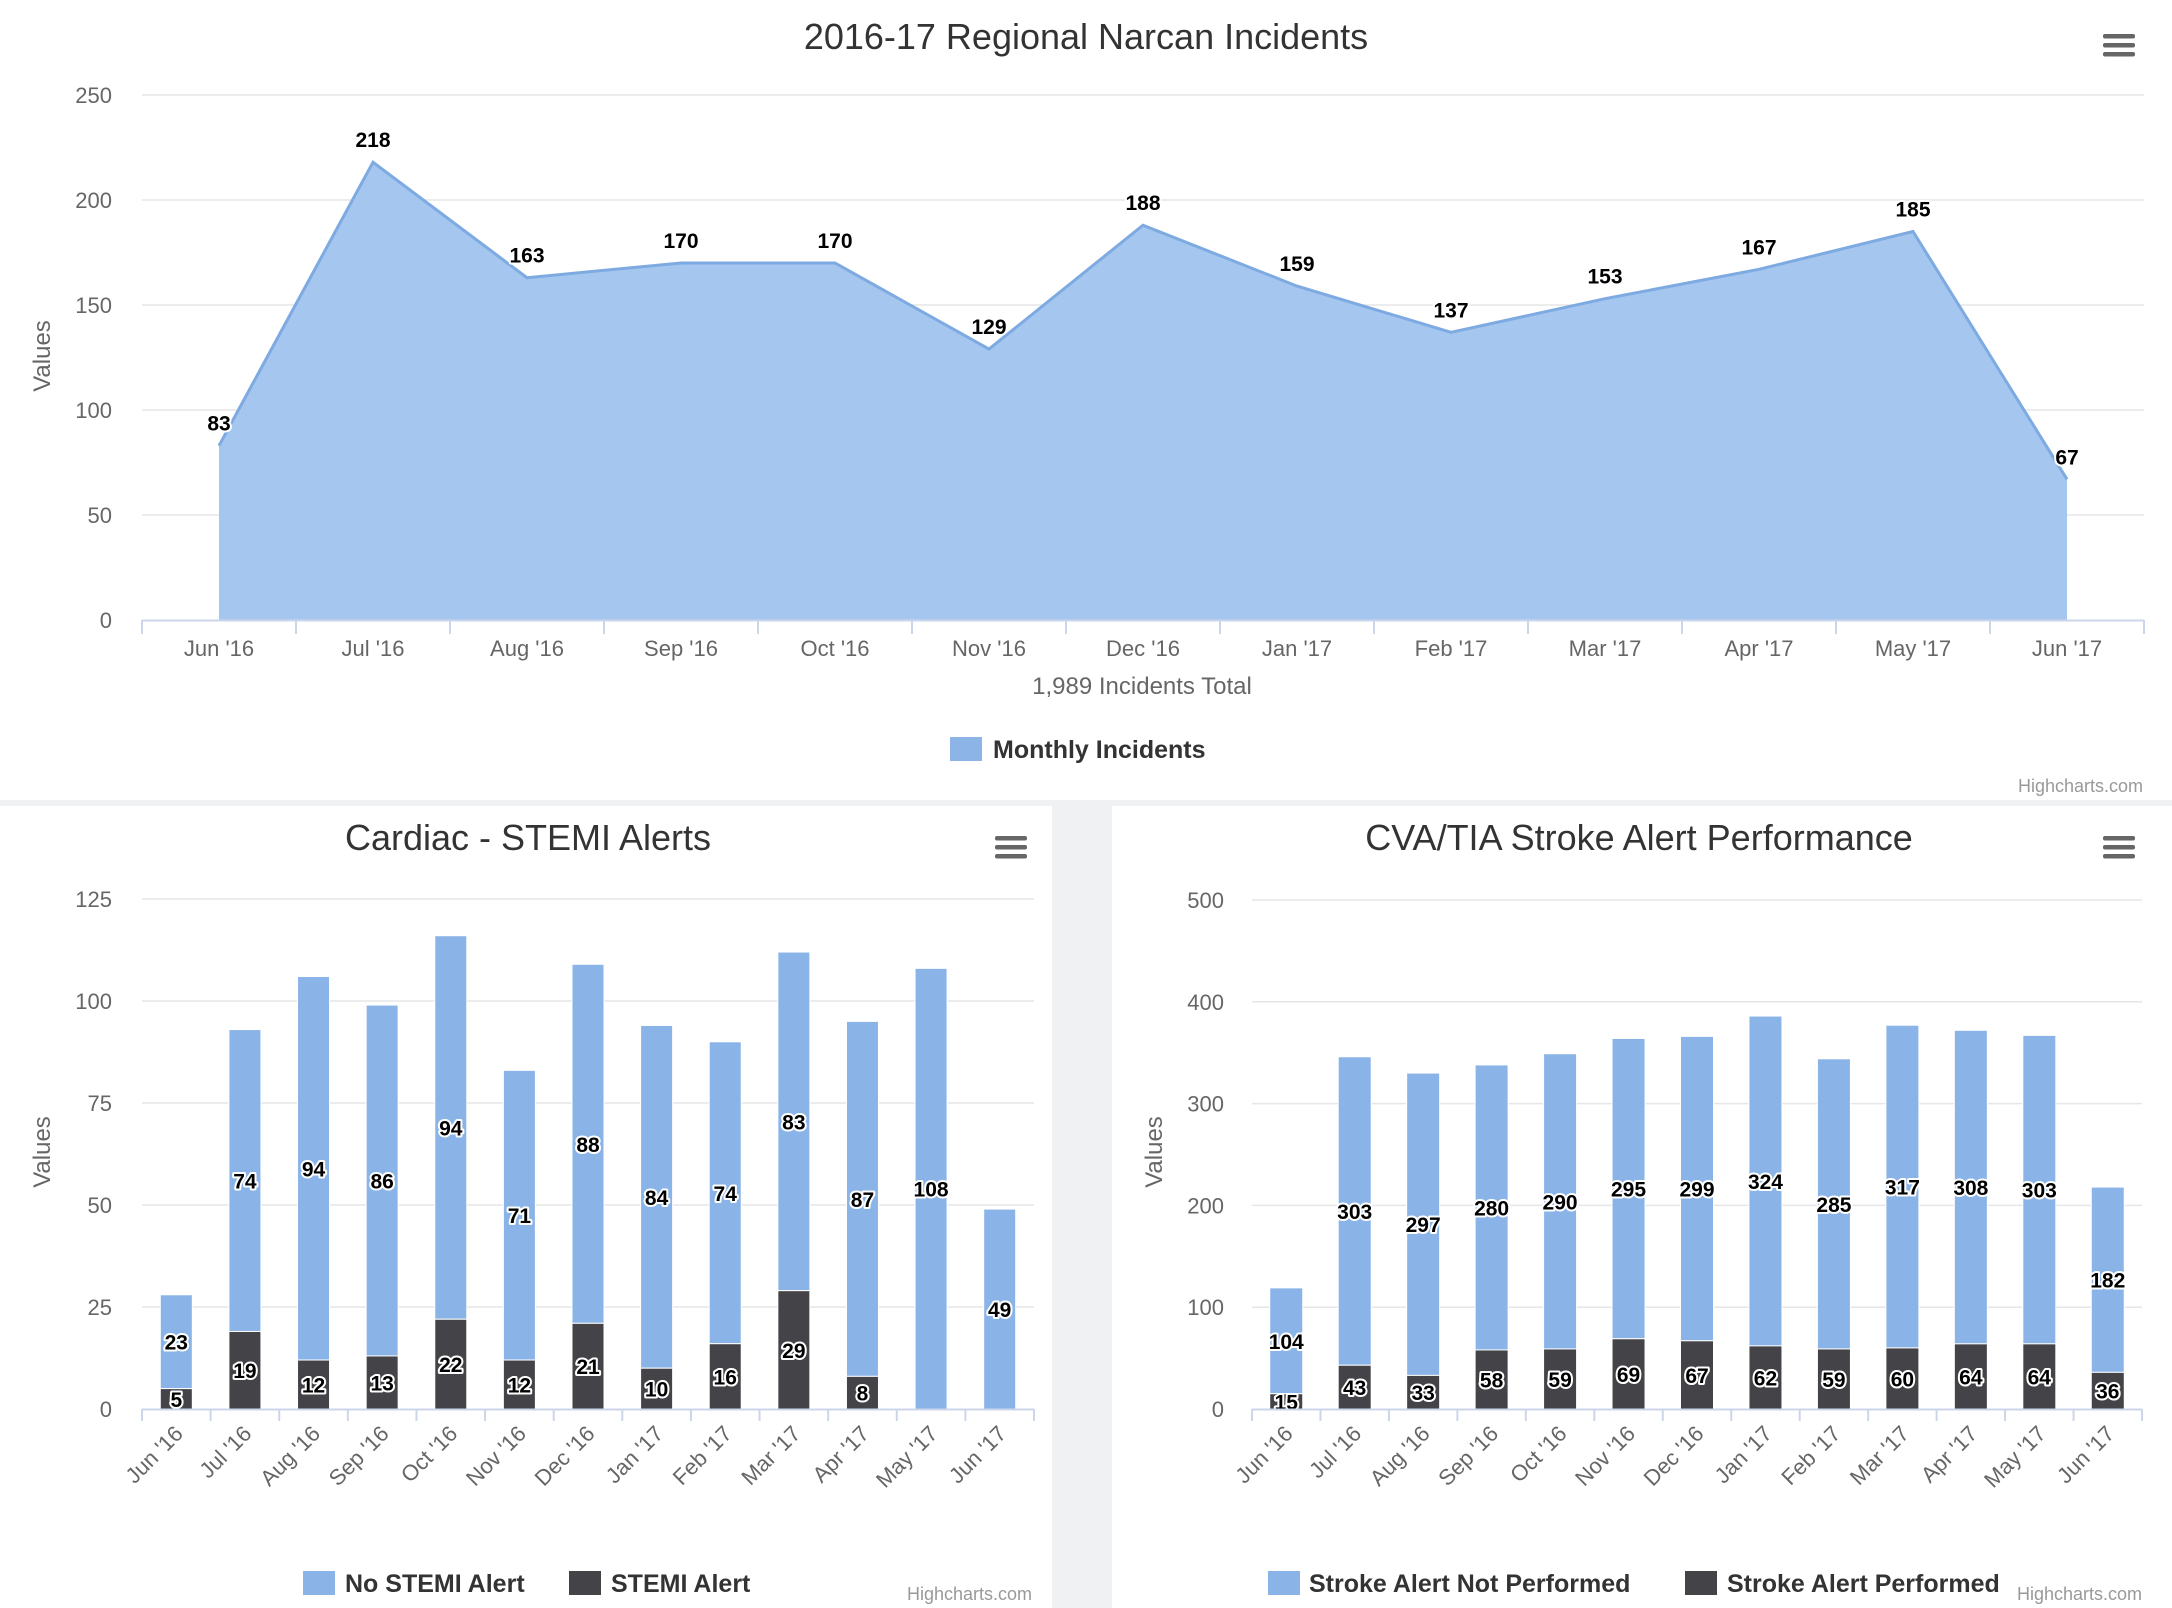  Describe the element at coordinates (527, 648) in the screenshot. I see `x-tick-label: Aug '16` at that location.